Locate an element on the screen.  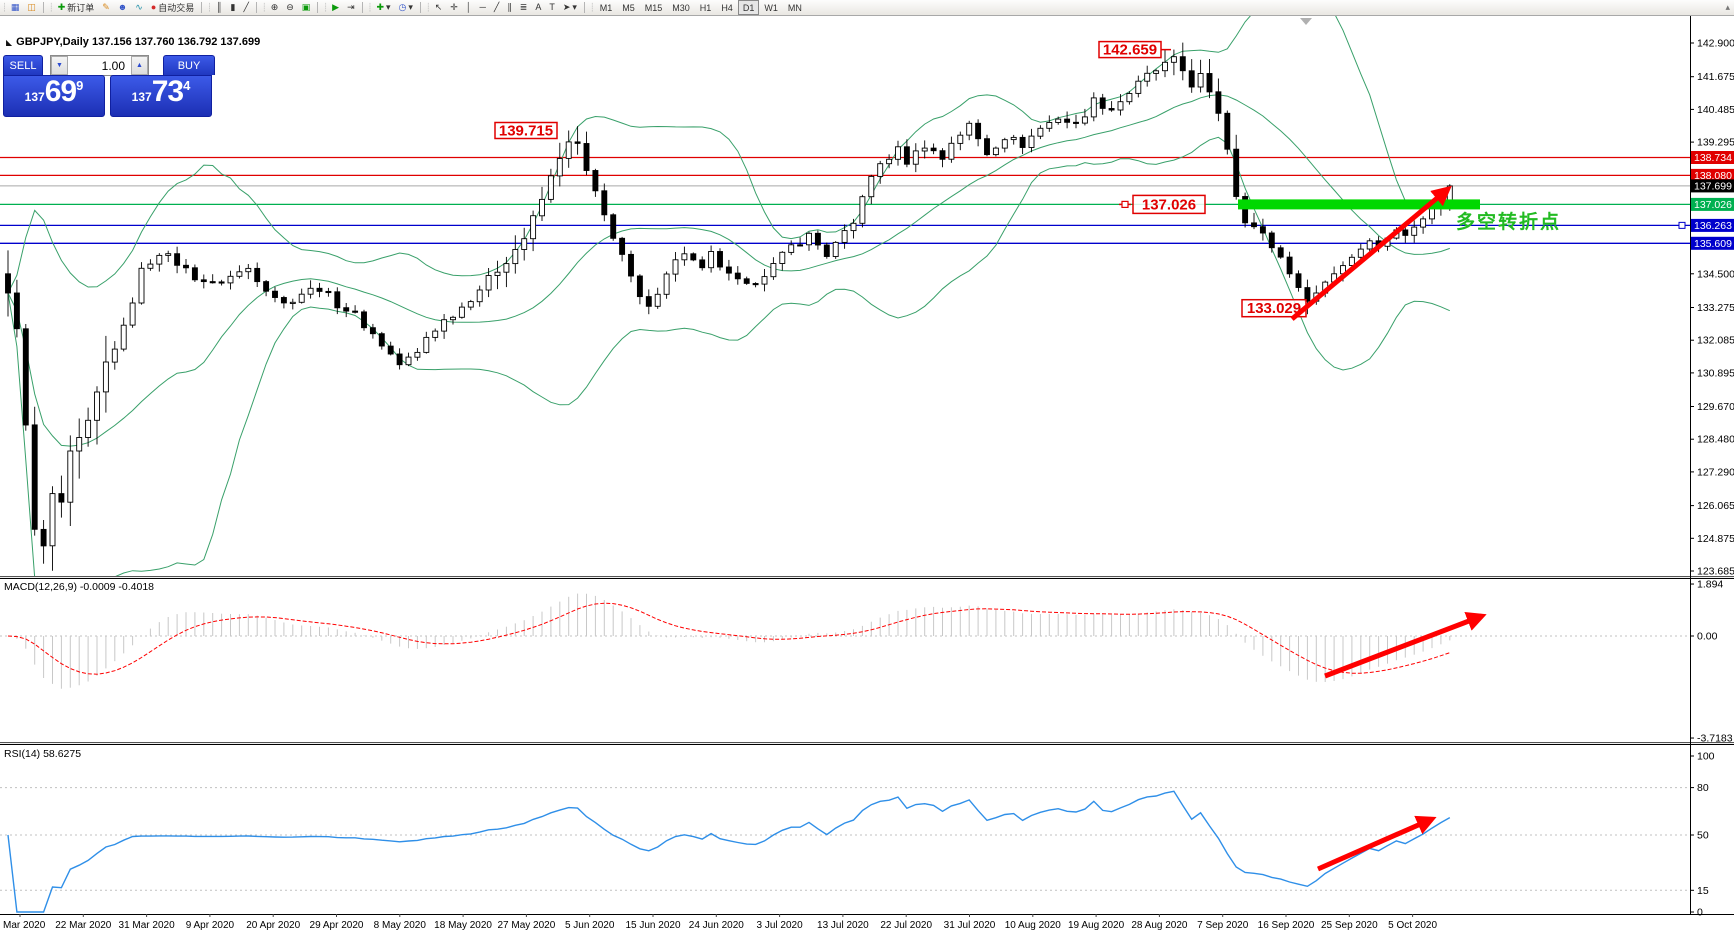
metaeditor-button: ✎ is located at coordinates (106, 7).